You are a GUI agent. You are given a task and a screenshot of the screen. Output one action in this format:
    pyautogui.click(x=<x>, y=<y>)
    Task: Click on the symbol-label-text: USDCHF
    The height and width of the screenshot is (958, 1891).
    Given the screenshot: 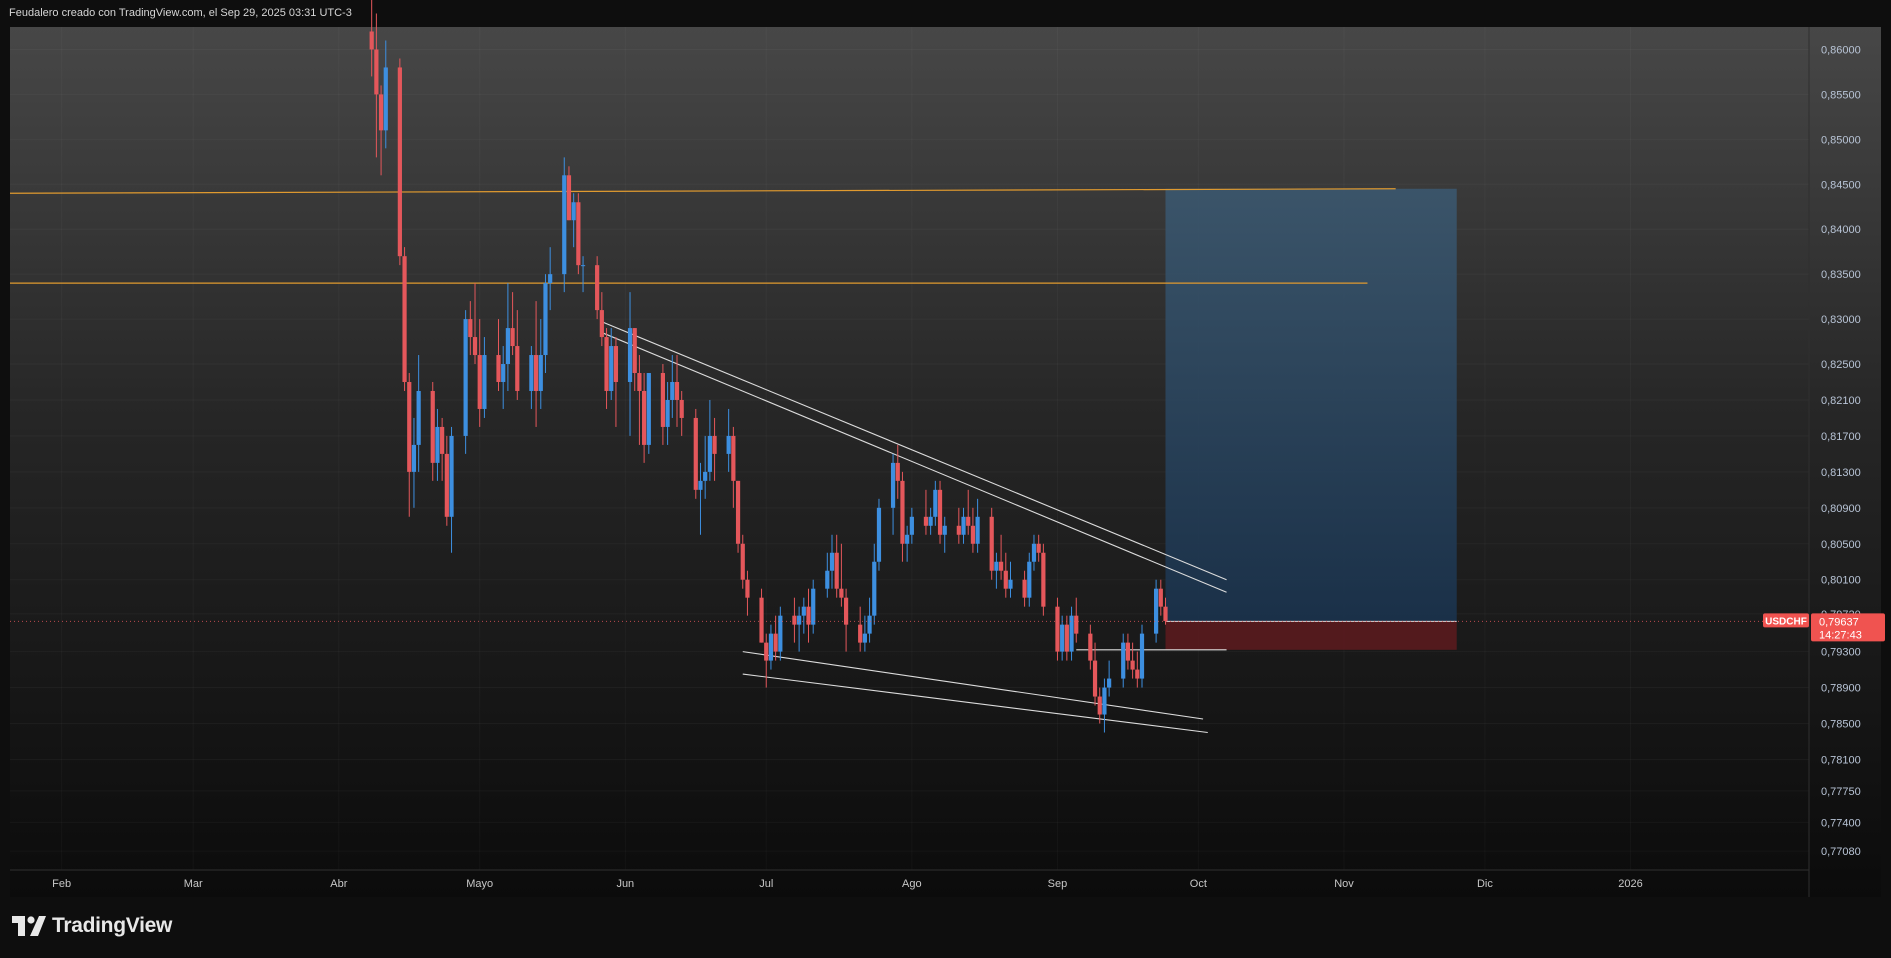 What is the action you would take?
    pyautogui.click(x=1786, y=621)
    